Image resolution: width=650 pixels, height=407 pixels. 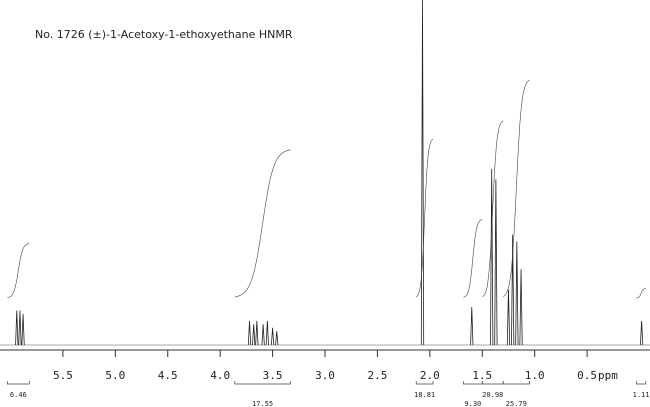 What do you see at coordinates (608, 375) in the screenshot?
I see `x-axis-label: ppm` at bounding box center [608, 375].